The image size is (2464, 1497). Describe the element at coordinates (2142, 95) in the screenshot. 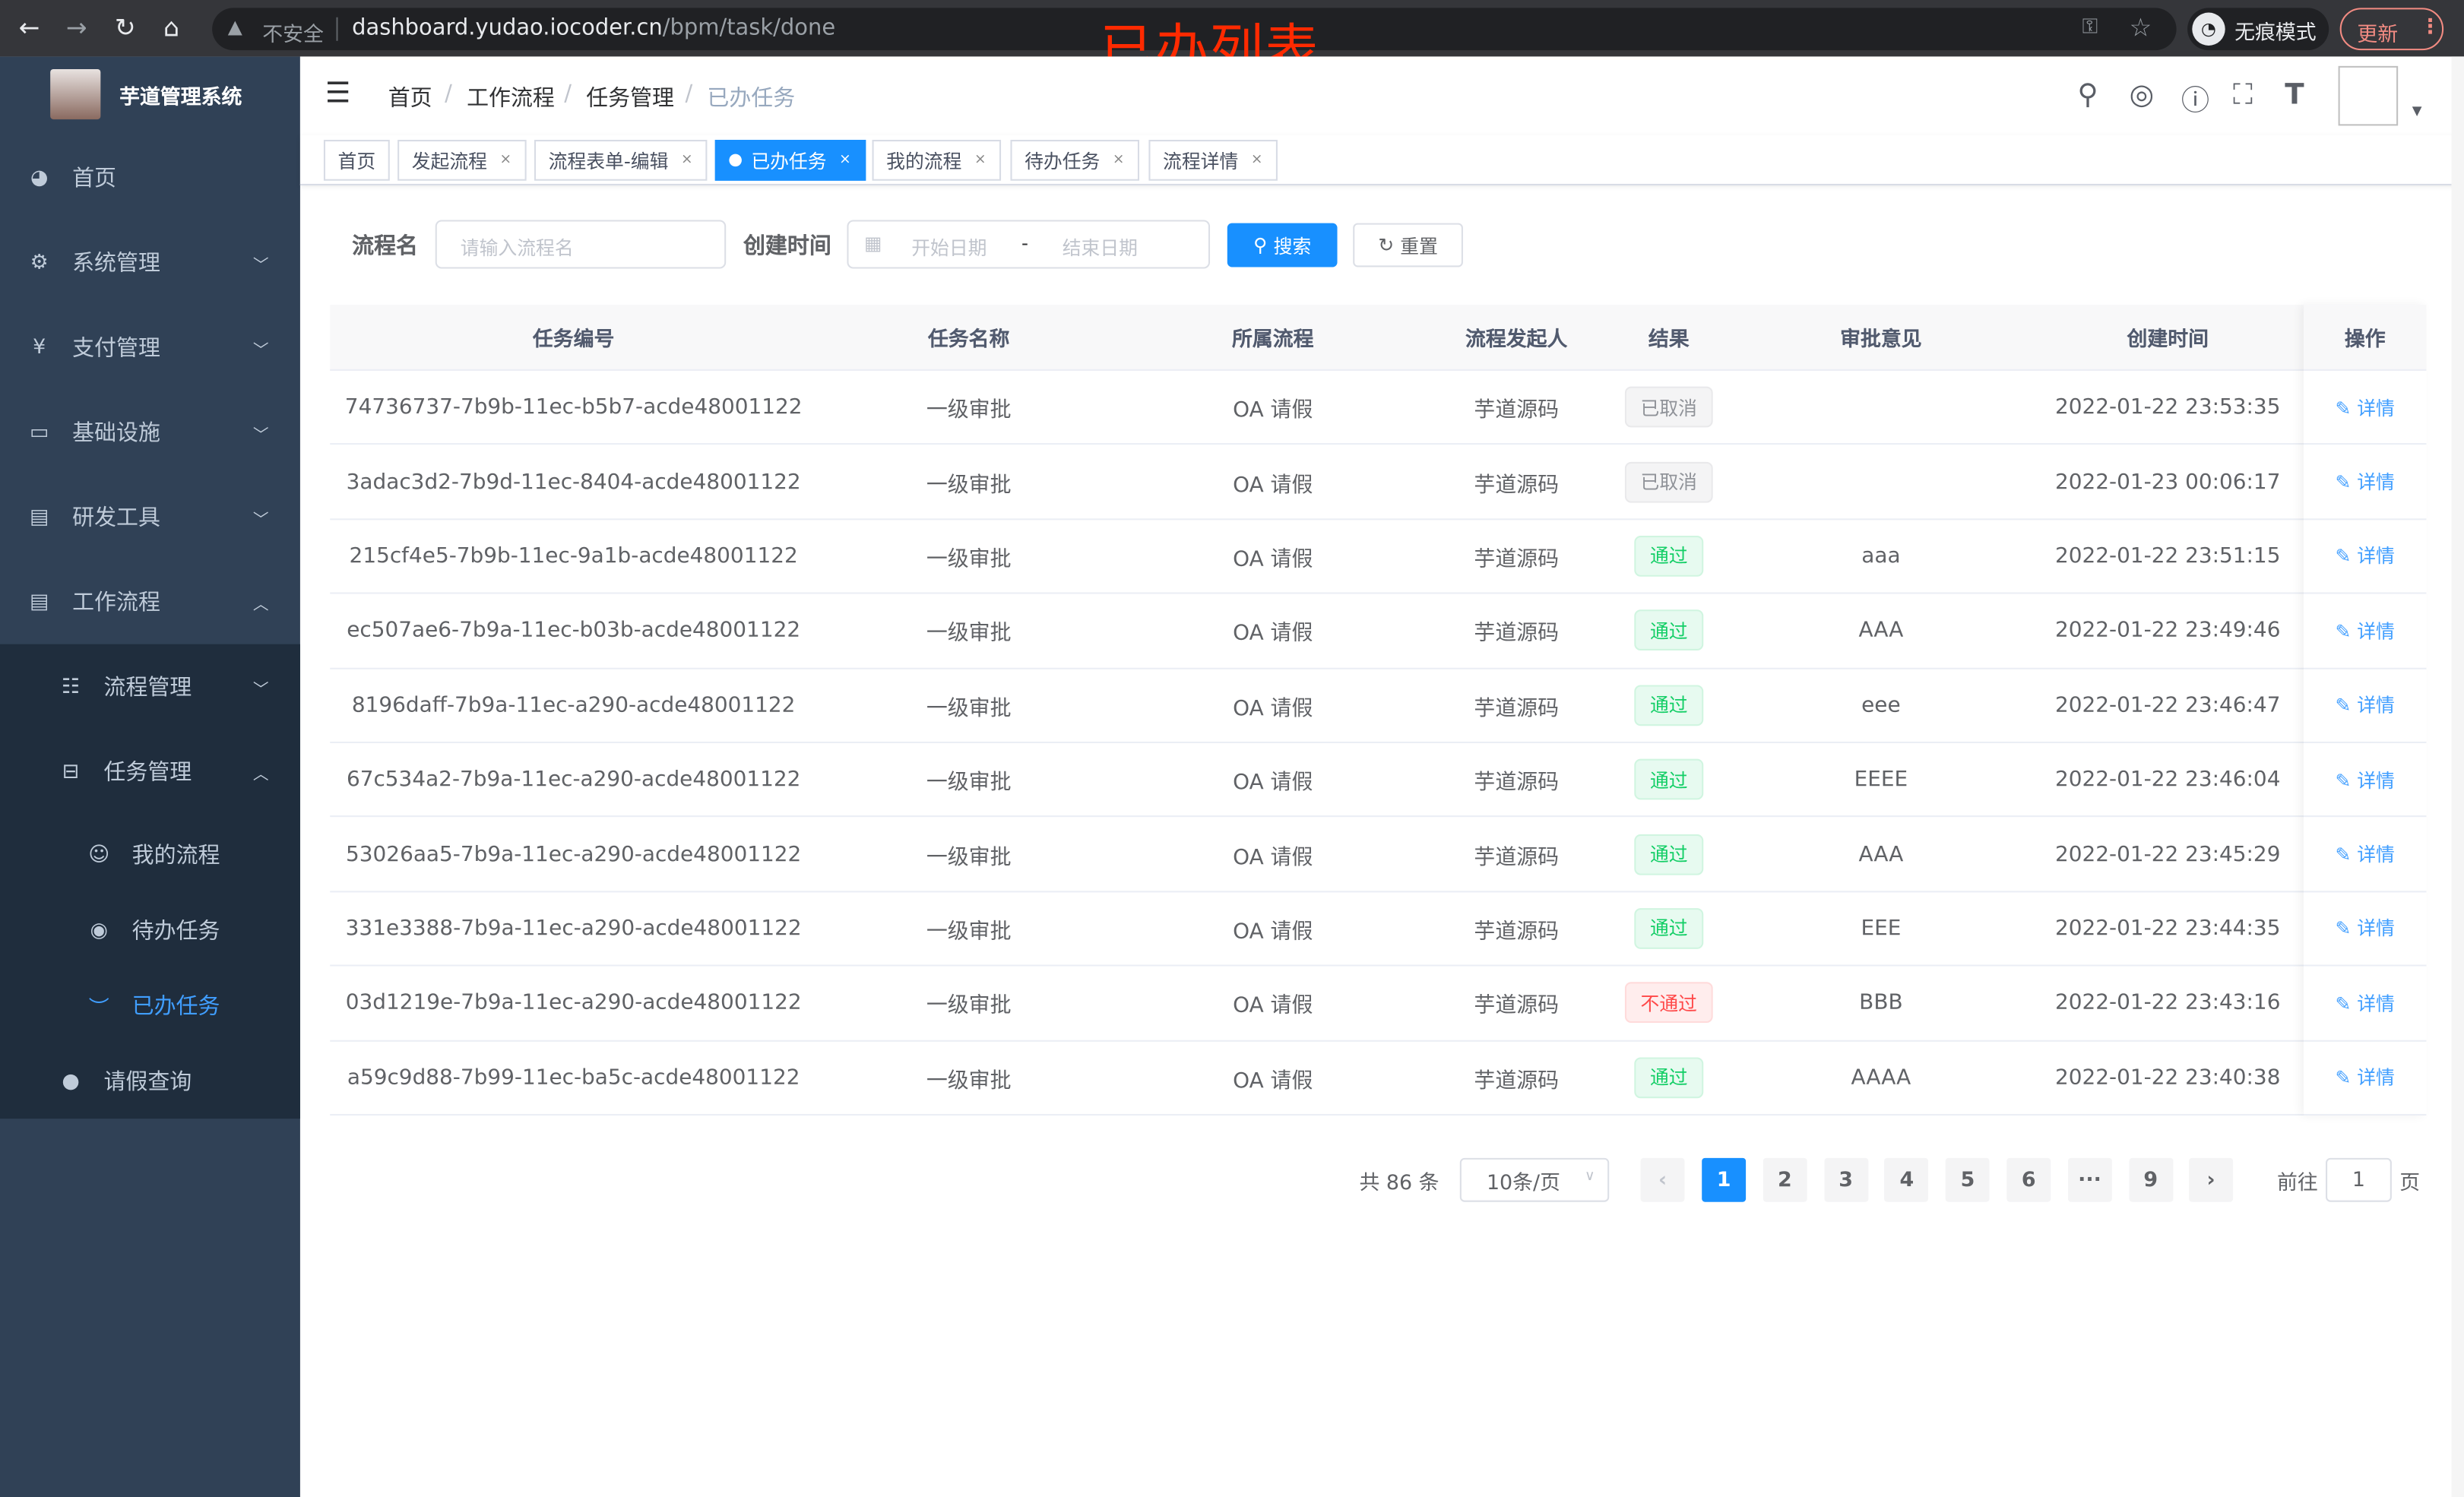

I see `github-icon: ◎` at that location.